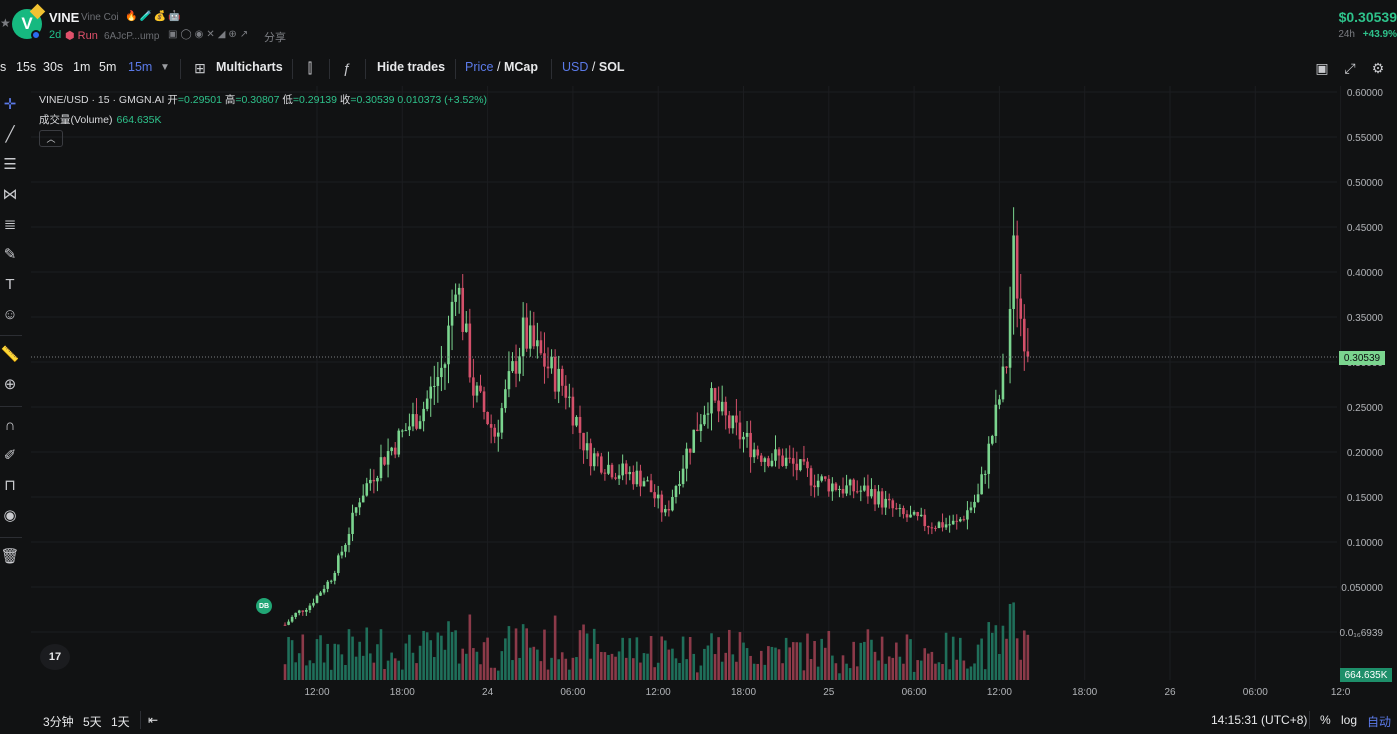  What do you see at coordinates (372, 100) in the screenshot?
I see `legend-close: =0.30539` at bounding box center [372, 100].